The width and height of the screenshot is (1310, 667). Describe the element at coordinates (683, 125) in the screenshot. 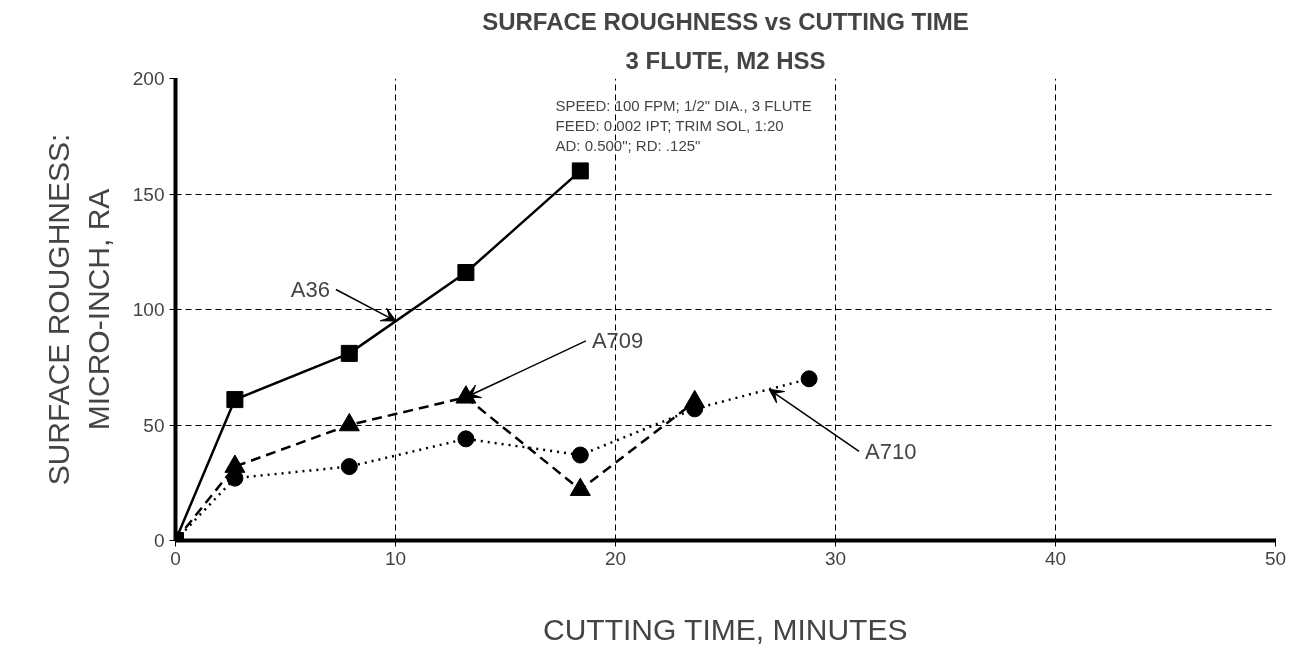

I see `annotation: SPEED: 100 FPM; 1/2" DIA., 3 FLUTE FEED: 0.002 IPT; TRIM SOL, 1:20 AD: 0.500"; RD: .125"` at that location.